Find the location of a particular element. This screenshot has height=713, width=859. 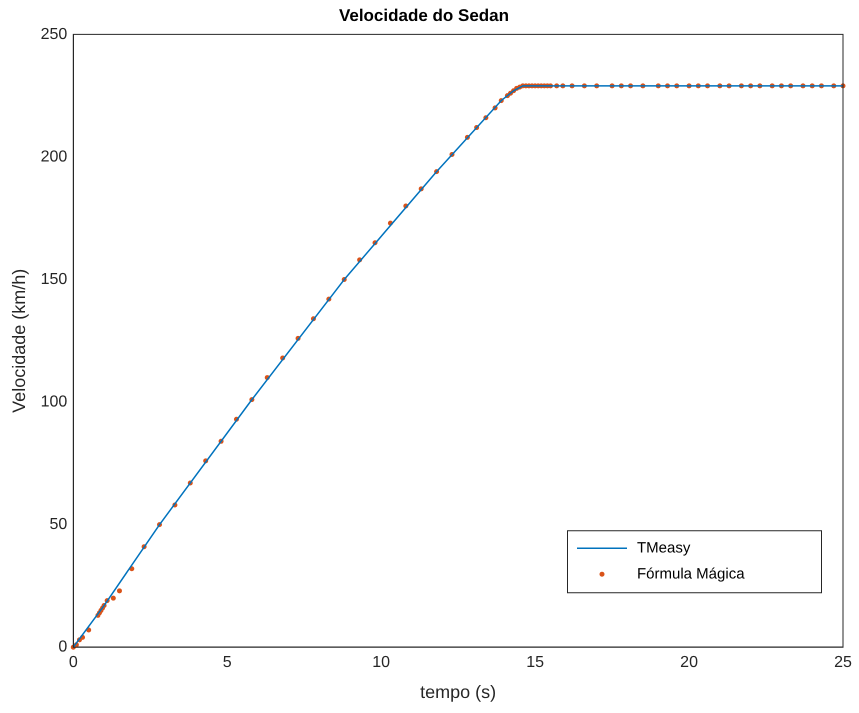

x-tick-label: 20 is located at coordinates (689, 663).